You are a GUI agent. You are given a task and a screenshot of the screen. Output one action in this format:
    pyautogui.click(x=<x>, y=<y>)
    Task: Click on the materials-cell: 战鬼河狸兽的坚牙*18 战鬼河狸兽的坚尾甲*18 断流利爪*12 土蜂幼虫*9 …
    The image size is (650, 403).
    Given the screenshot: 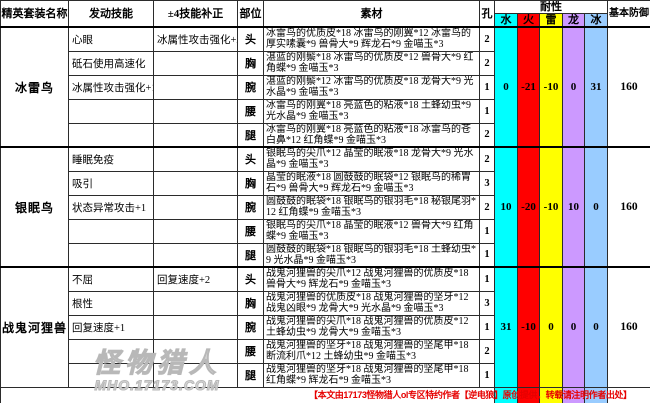 What is the action you would take?
    pyautogui.click(x=371, y=351)
    